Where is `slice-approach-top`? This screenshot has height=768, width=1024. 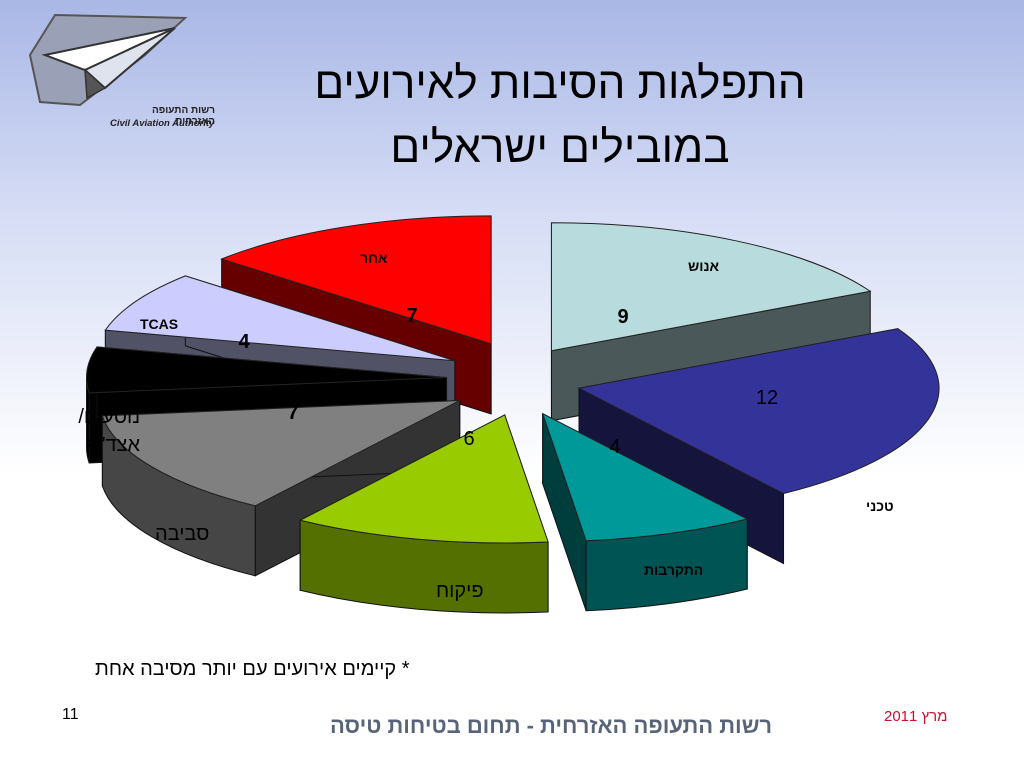
slice-approach-top is located at coordinates (645, 477).